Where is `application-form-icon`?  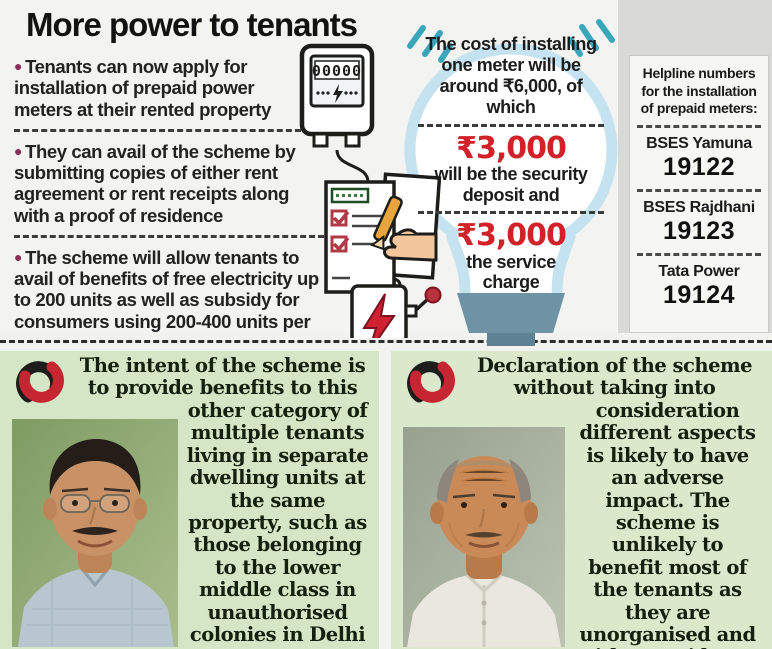 application-form-icon is located at coordinates (383, 233).